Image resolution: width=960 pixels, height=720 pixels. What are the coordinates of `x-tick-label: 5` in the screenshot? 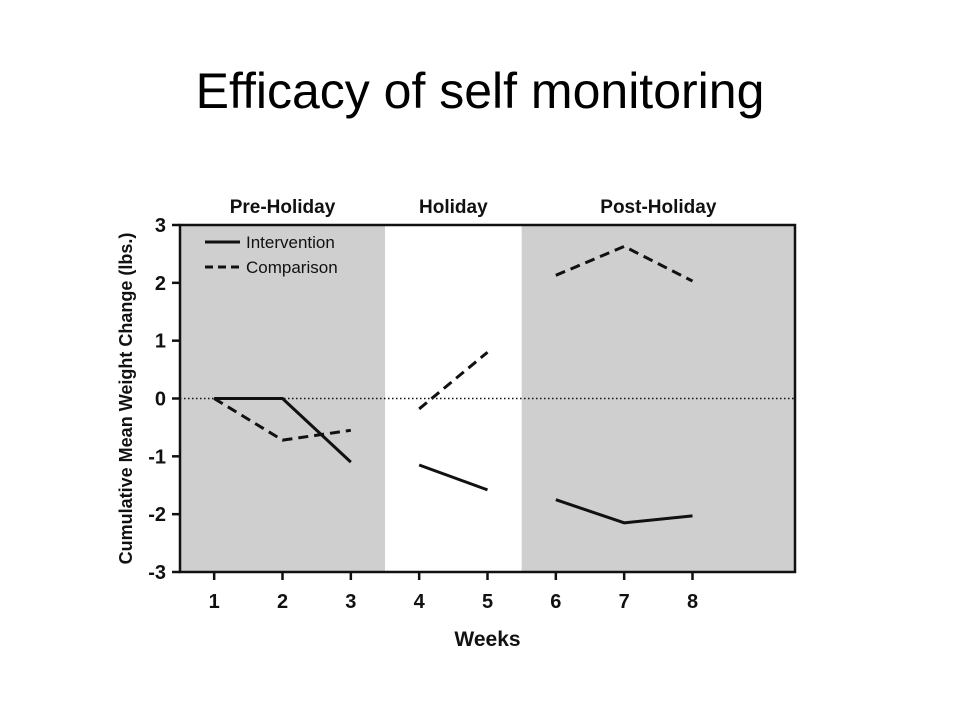 It's located at (487, 602).